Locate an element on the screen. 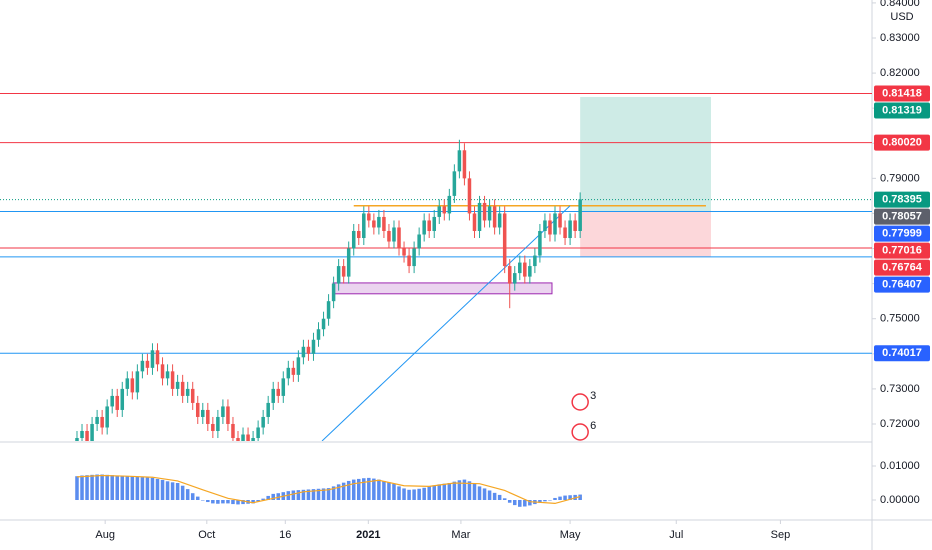  y2-tick-label: 0.01000 is located at coordinates (900, 466).